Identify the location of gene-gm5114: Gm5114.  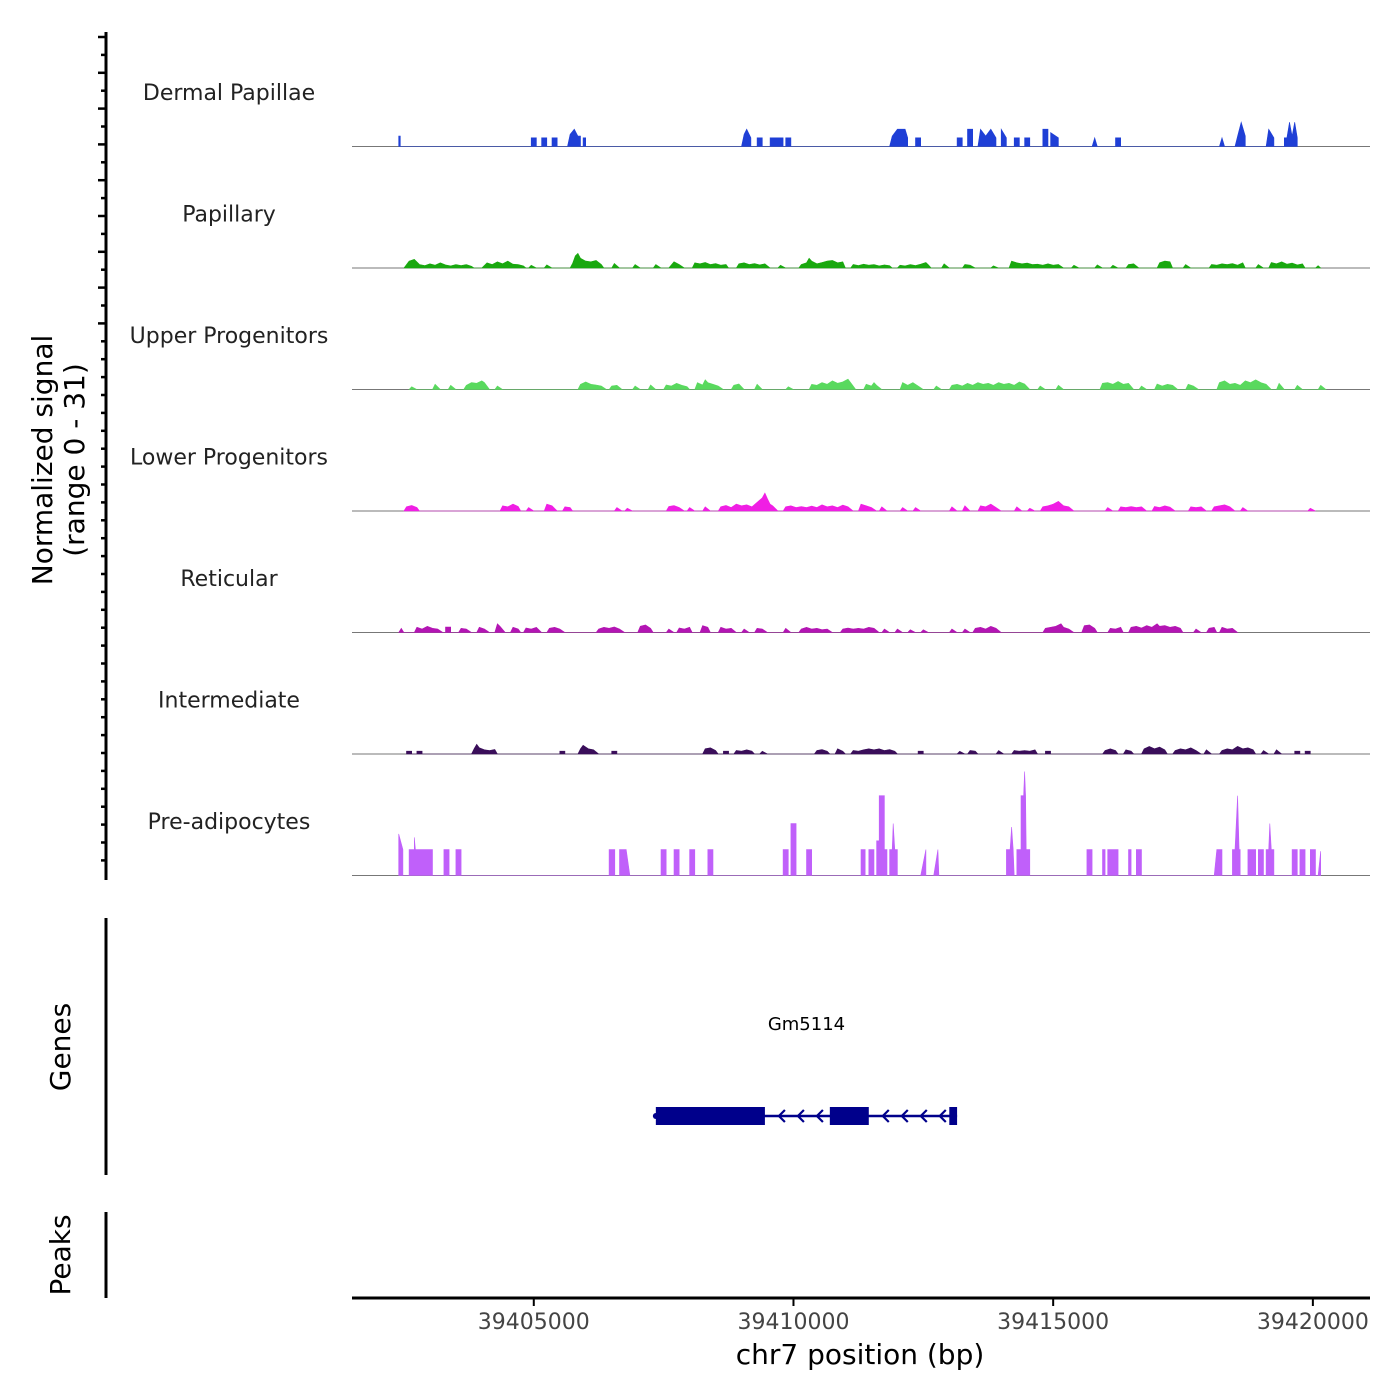
(805, 1069).